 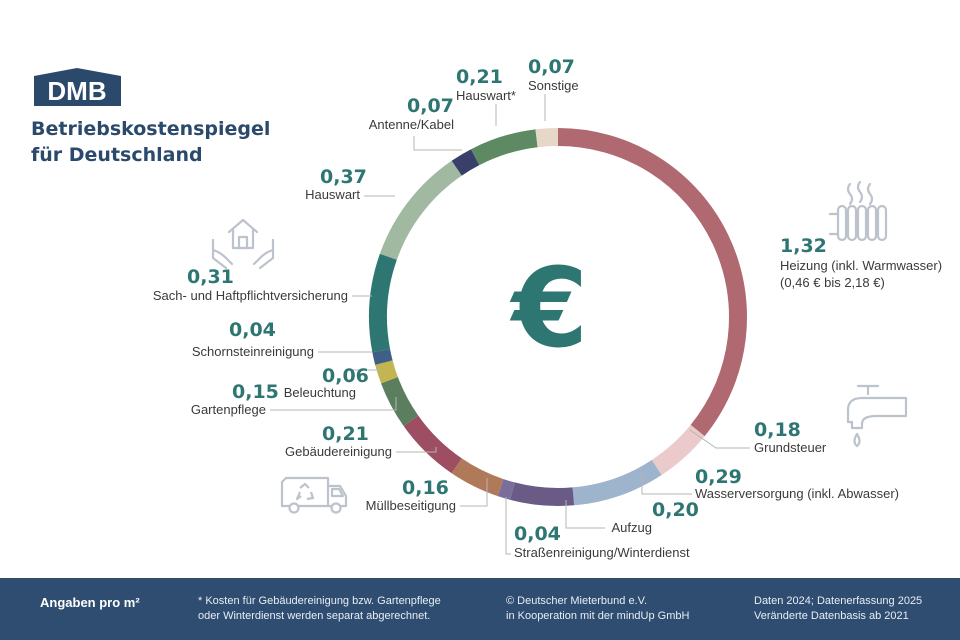 I want to click on slice-label-4: Straßenreinigung/Winterdienst, so click(x=602, y=552).